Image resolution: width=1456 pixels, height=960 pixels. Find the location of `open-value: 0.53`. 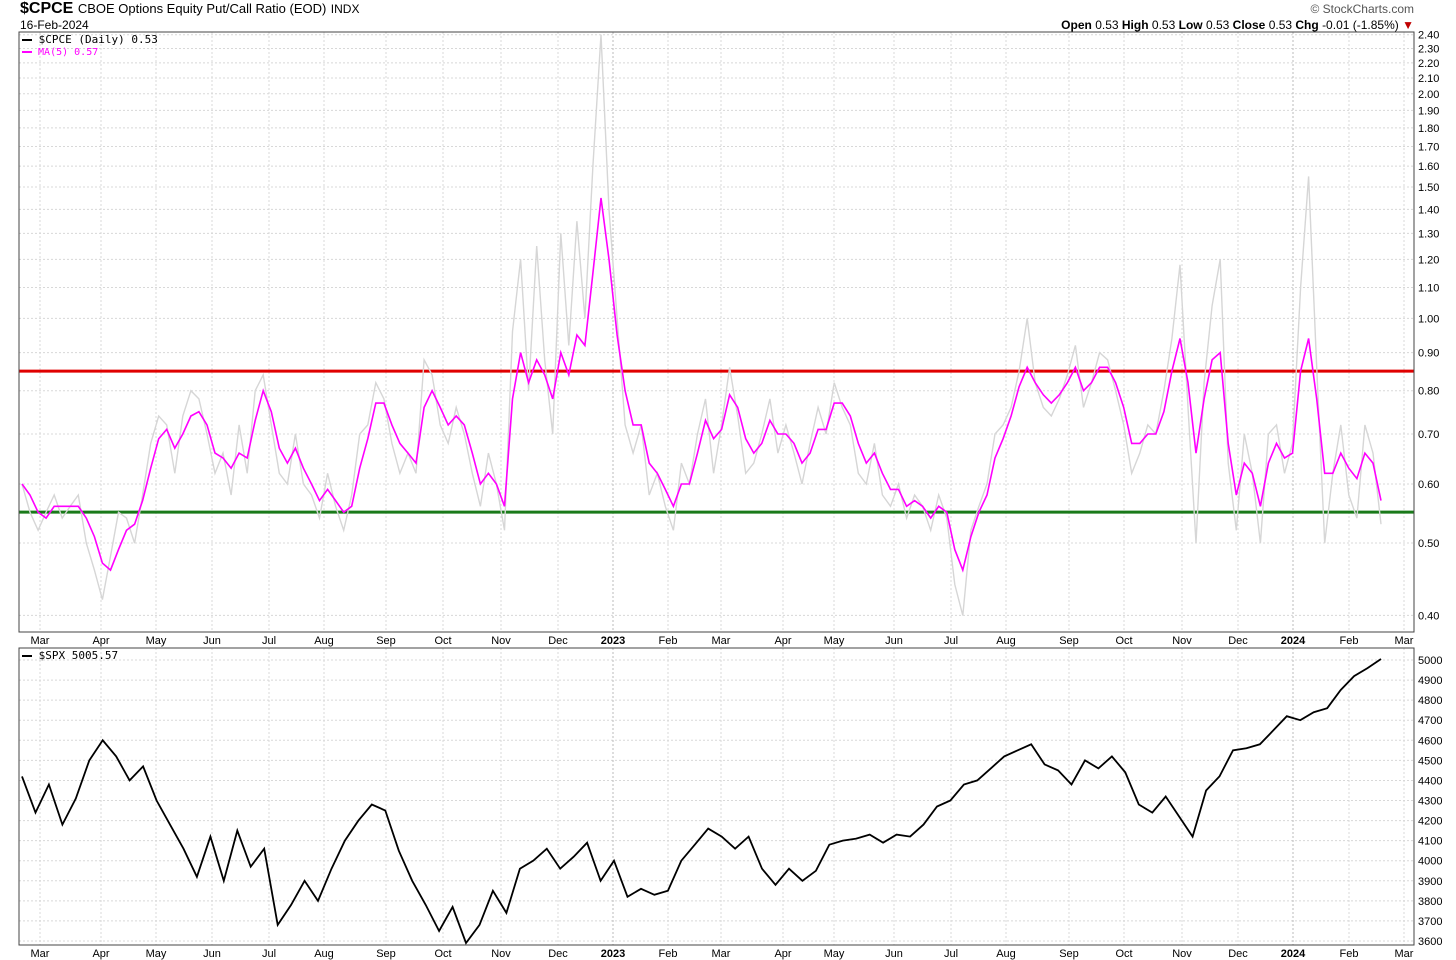

open-value: 0.53 is located at coordinates (1107, 25).